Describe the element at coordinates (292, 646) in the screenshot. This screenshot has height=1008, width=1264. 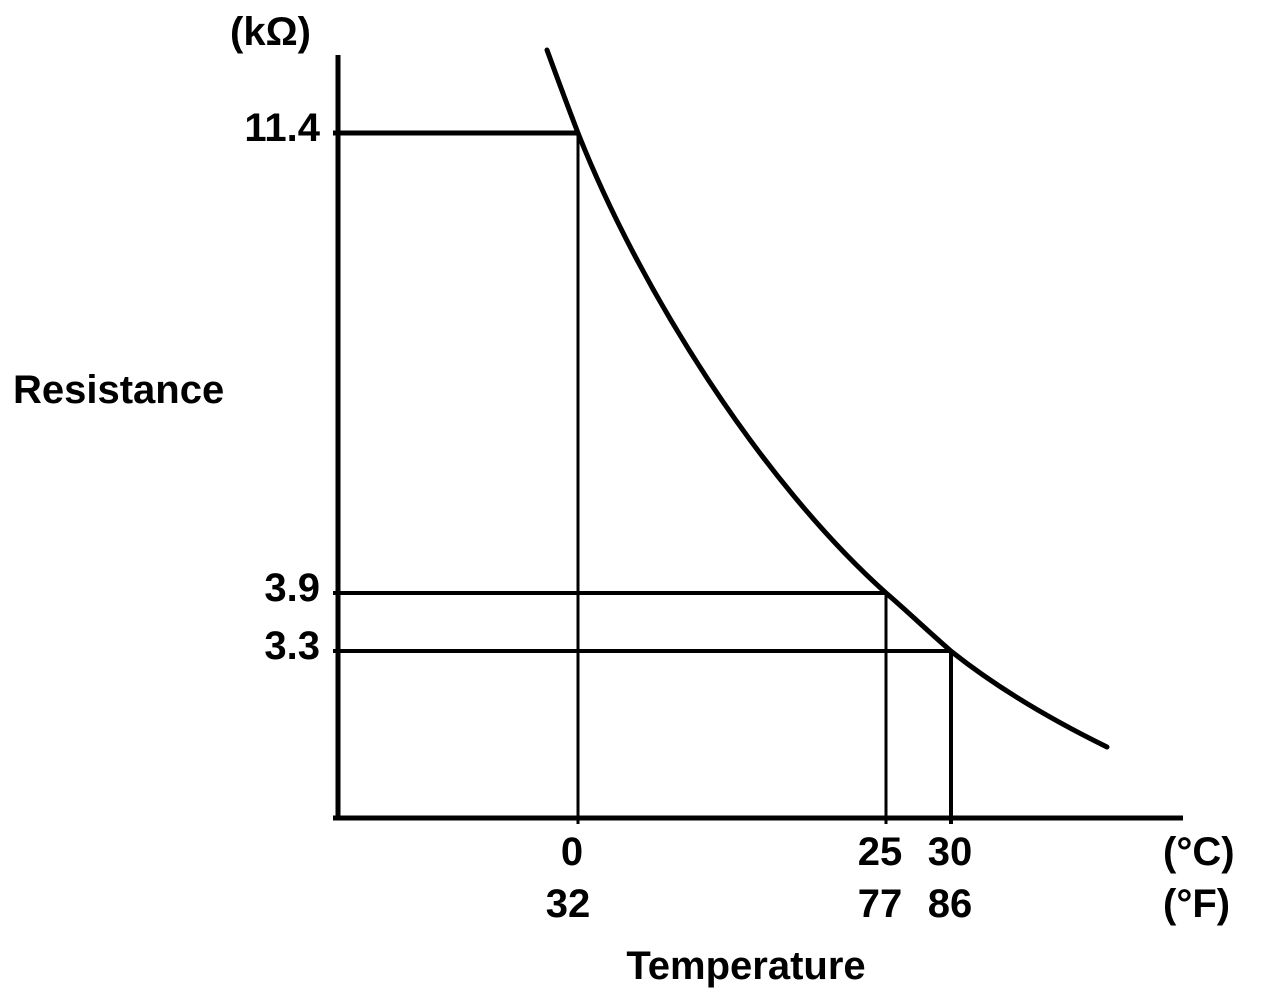
I see `y-tick-3-3: 3.3` at that location.